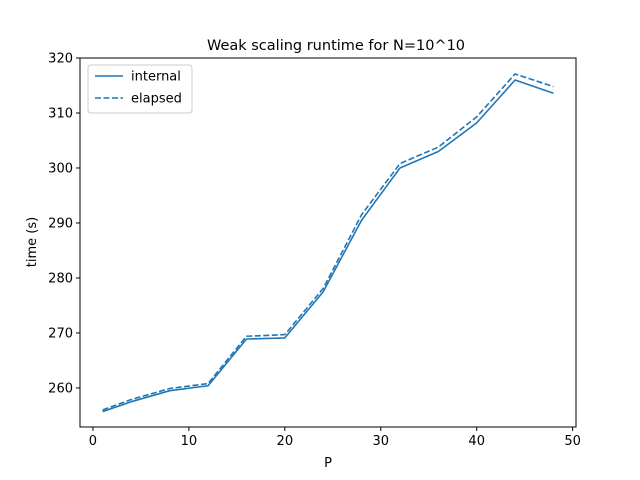 Image resolution: width=640 pixels, height=480 pixels. I want to click on y-tick-label: 310, so click(60, 113).